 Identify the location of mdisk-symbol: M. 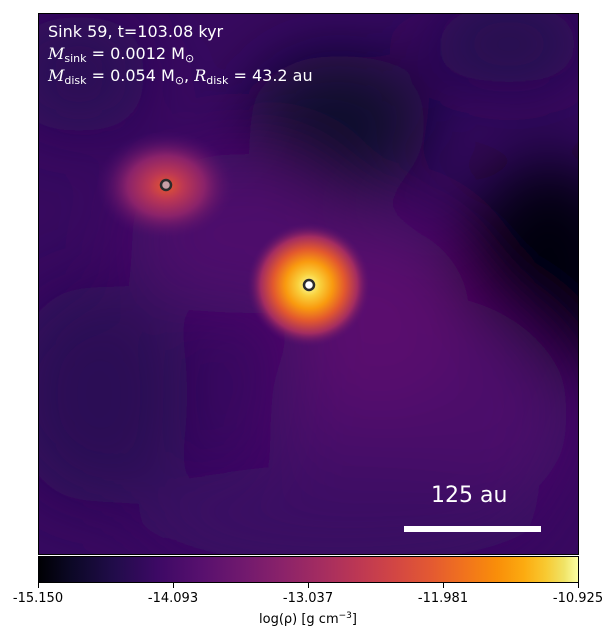
(56, 75).